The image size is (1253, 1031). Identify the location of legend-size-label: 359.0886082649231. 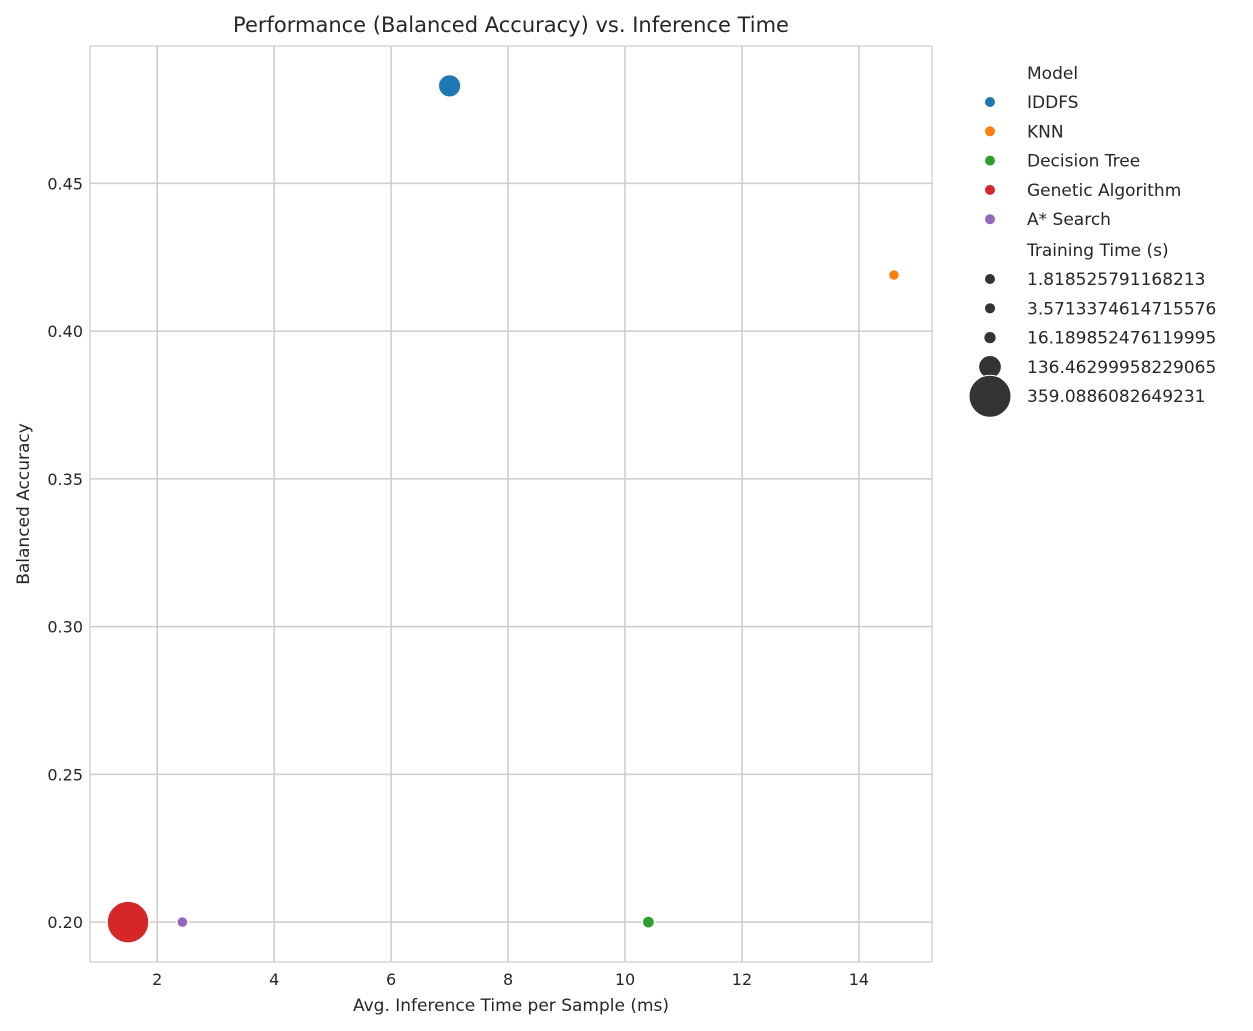
(1116, 397).